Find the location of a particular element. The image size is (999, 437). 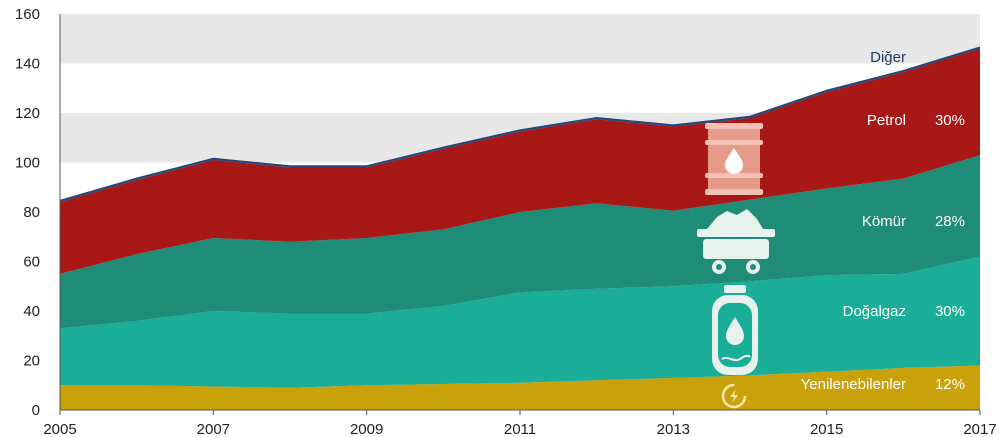

x-tick-label: 2005 is located at coordinates (59, 429).